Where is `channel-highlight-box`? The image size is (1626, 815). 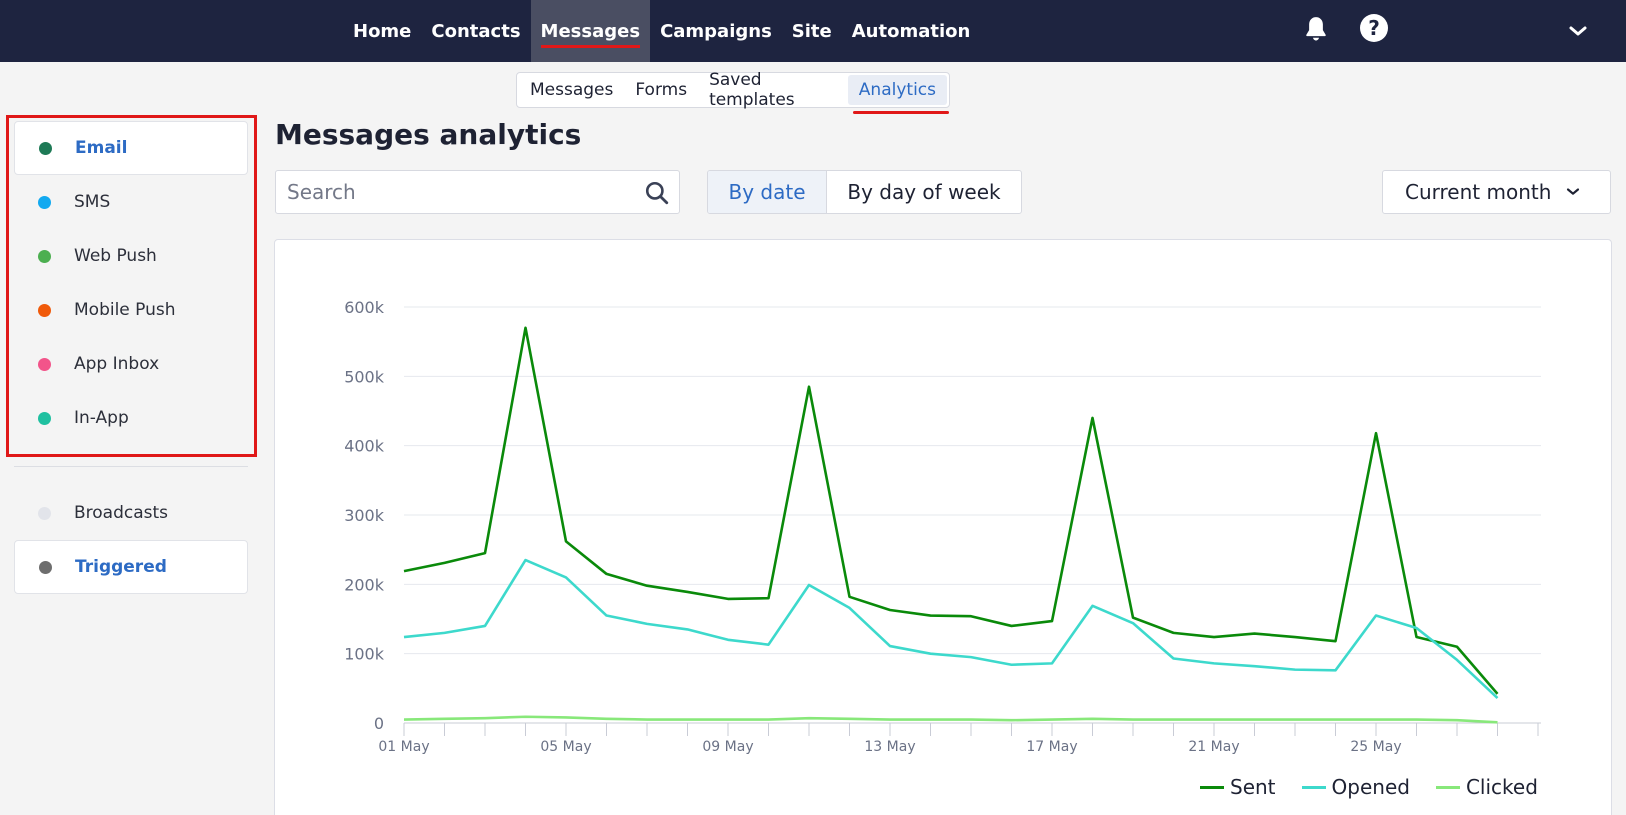 channel-highlight-box is located at coordinates (131, 286).